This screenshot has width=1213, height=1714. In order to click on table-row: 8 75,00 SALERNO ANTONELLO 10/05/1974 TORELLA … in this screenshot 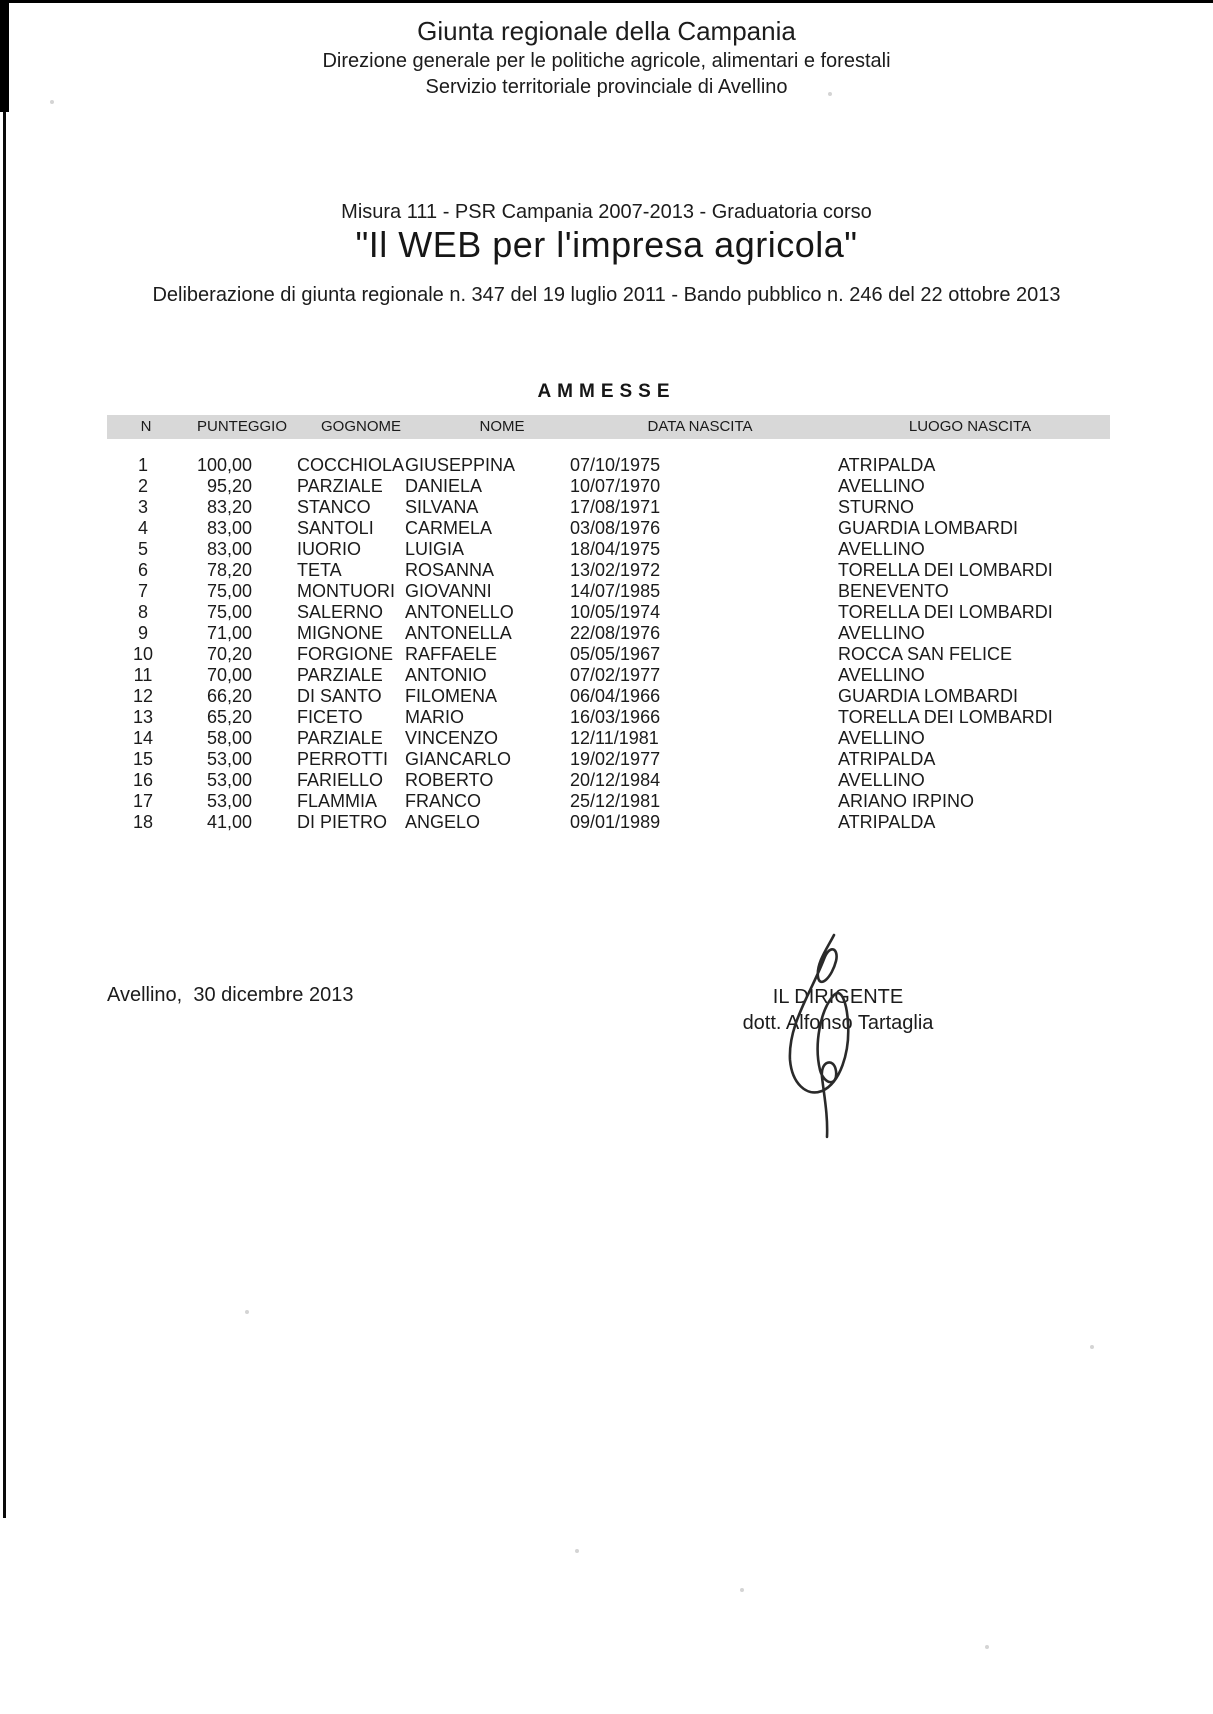, I will do `click(605, 612)`.